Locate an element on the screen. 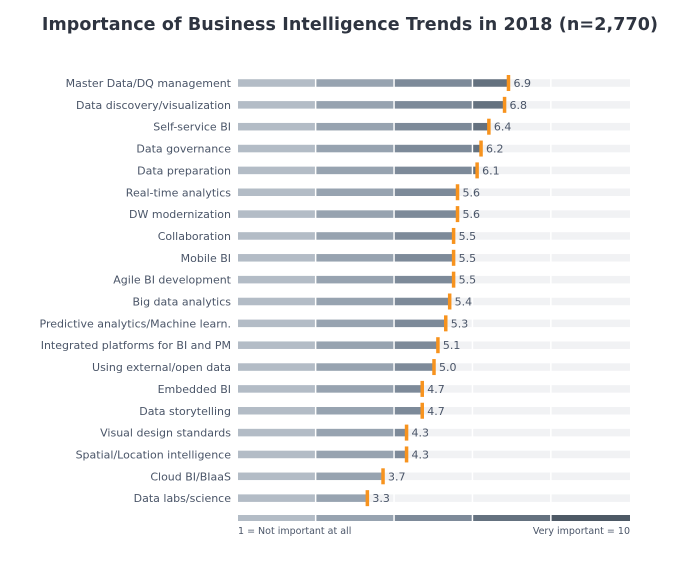 The image size is (700, 586). chart-row: Data discovery/visualization 6.8 is located at coordinates (353, 104).